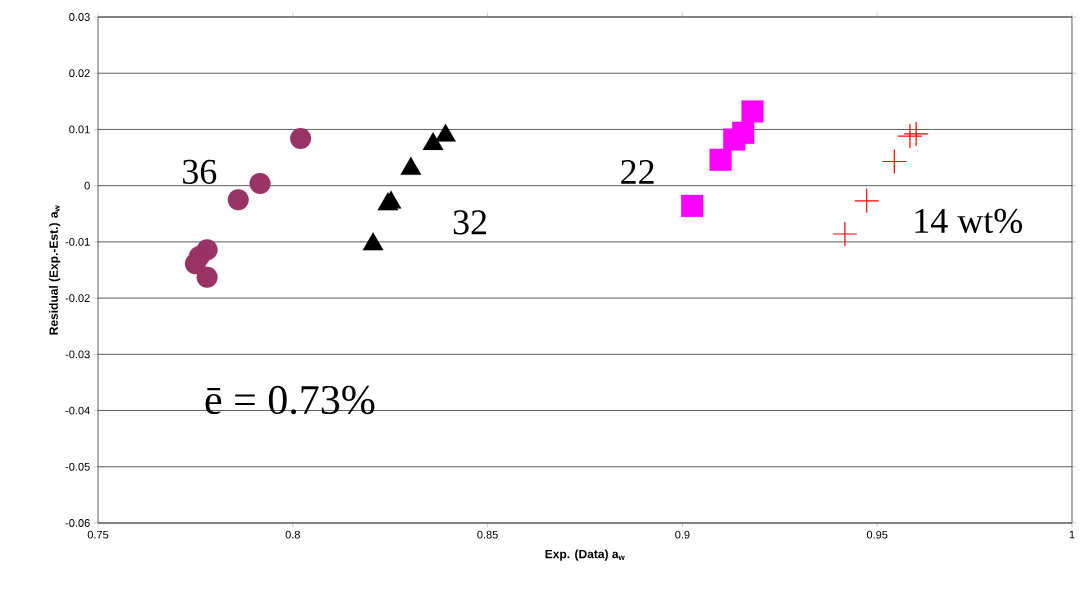 The image size is (1080, 596). Describe the element at coordinates (87, 185) in the screenshot. I see `y-tick-label: 0` at that location.